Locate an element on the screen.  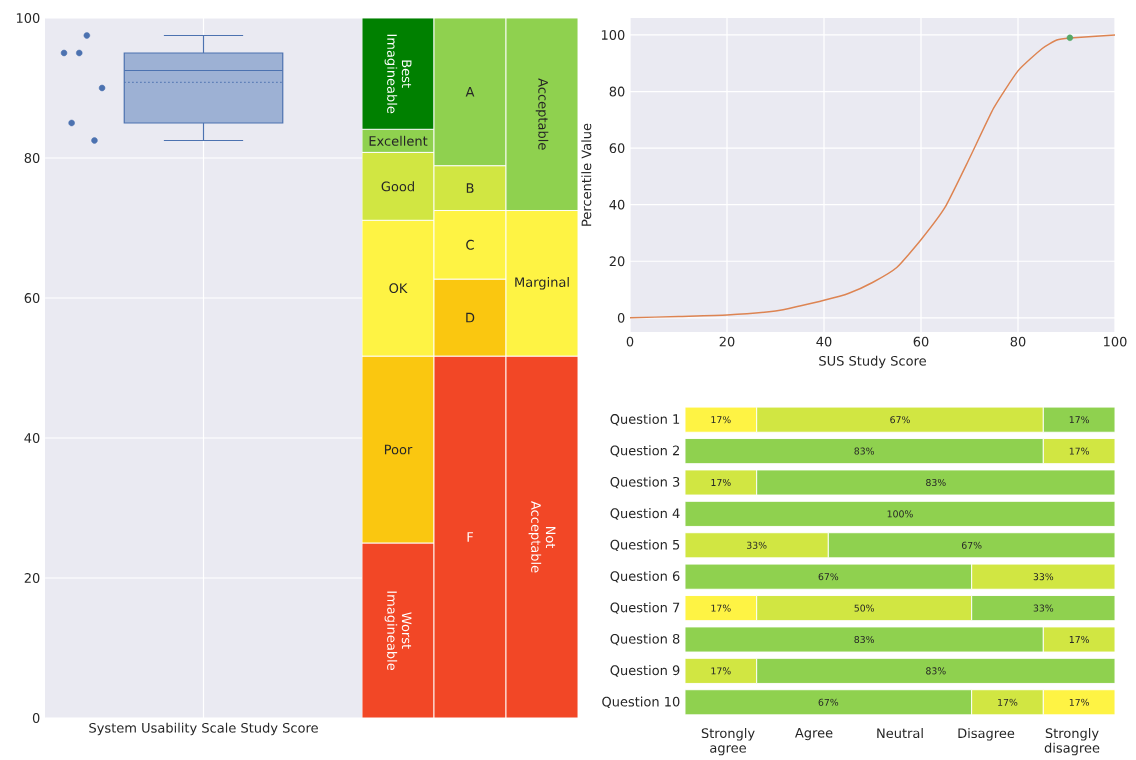
data-label: 50% is located at coordinates (864, 608).